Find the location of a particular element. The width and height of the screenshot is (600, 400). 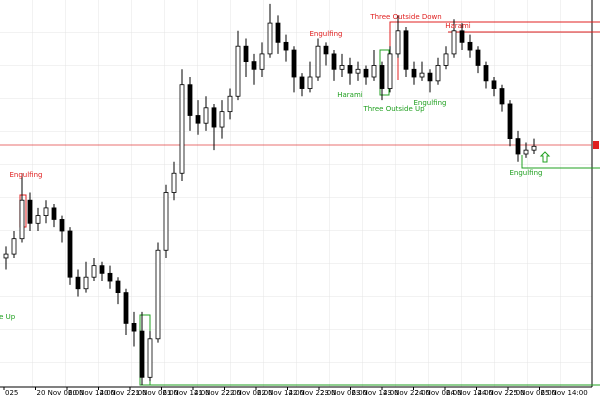

pattern-label: ide Up is located at coordinates (8, 317).